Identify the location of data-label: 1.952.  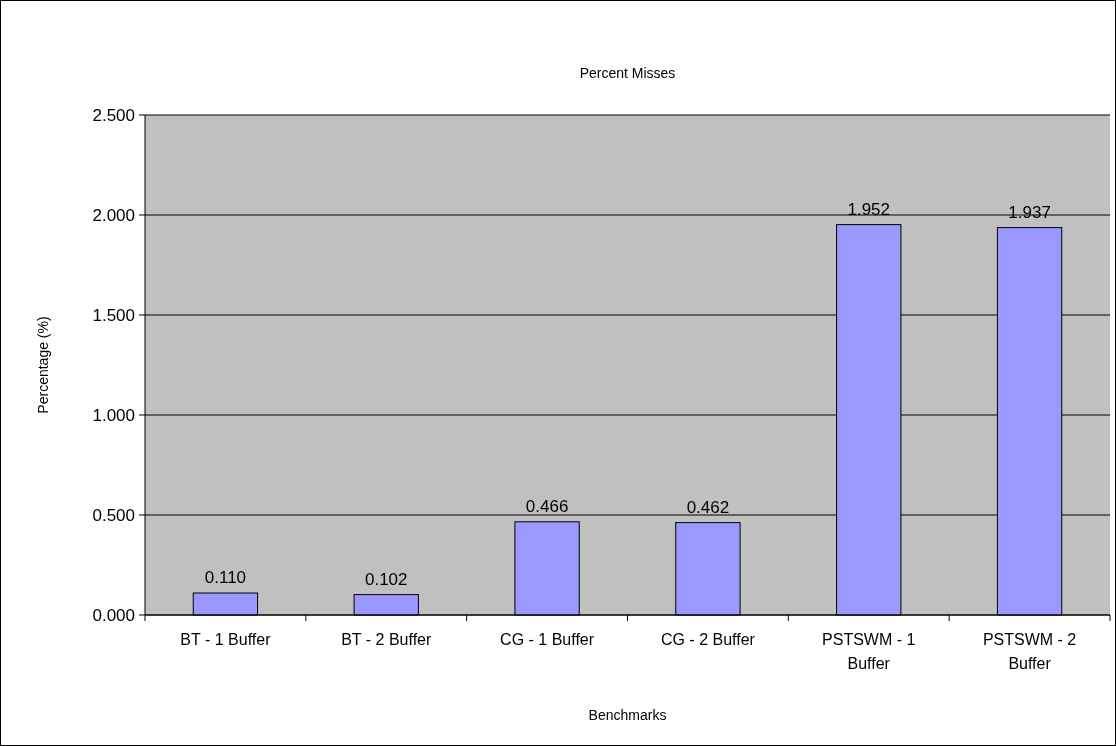
(869, 209).